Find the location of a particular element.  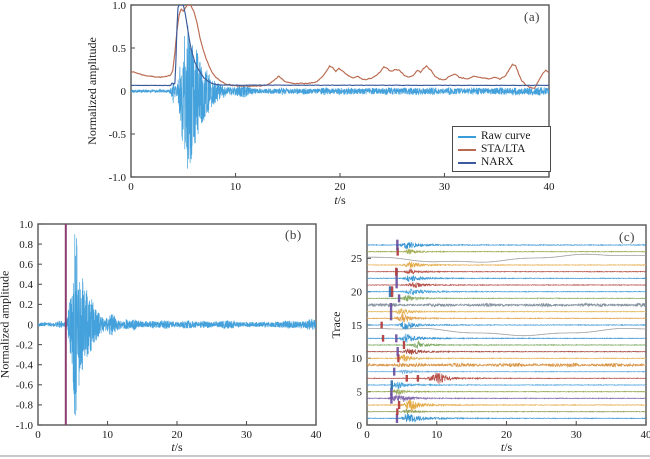

legend-label-raw-curve: Raw curve is located at coordinates (506, 136).